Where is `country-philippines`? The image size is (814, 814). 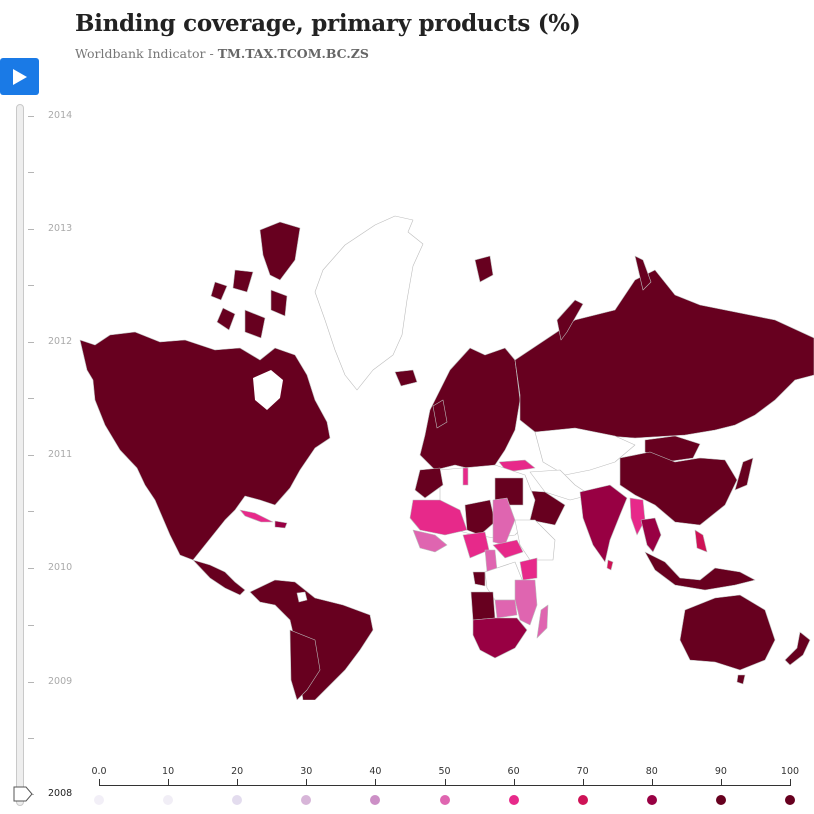
country-philippines is located at coordinates (701, 541).